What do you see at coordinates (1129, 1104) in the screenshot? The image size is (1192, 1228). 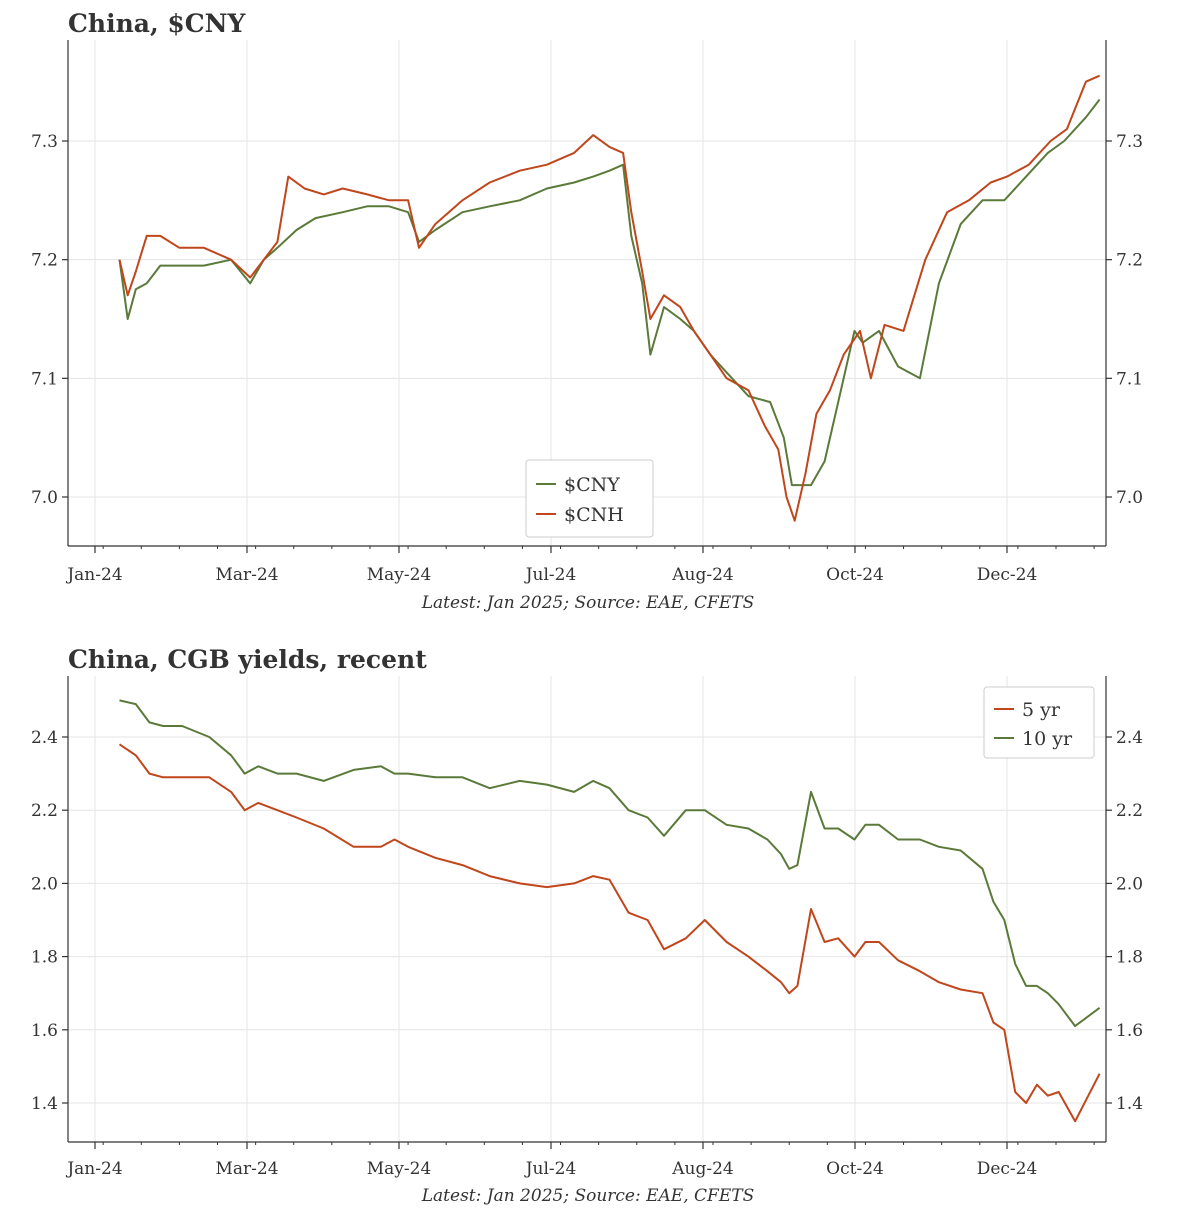 I see `y-tick-label-right: 1.4` at bounding box center [1129, 1104].